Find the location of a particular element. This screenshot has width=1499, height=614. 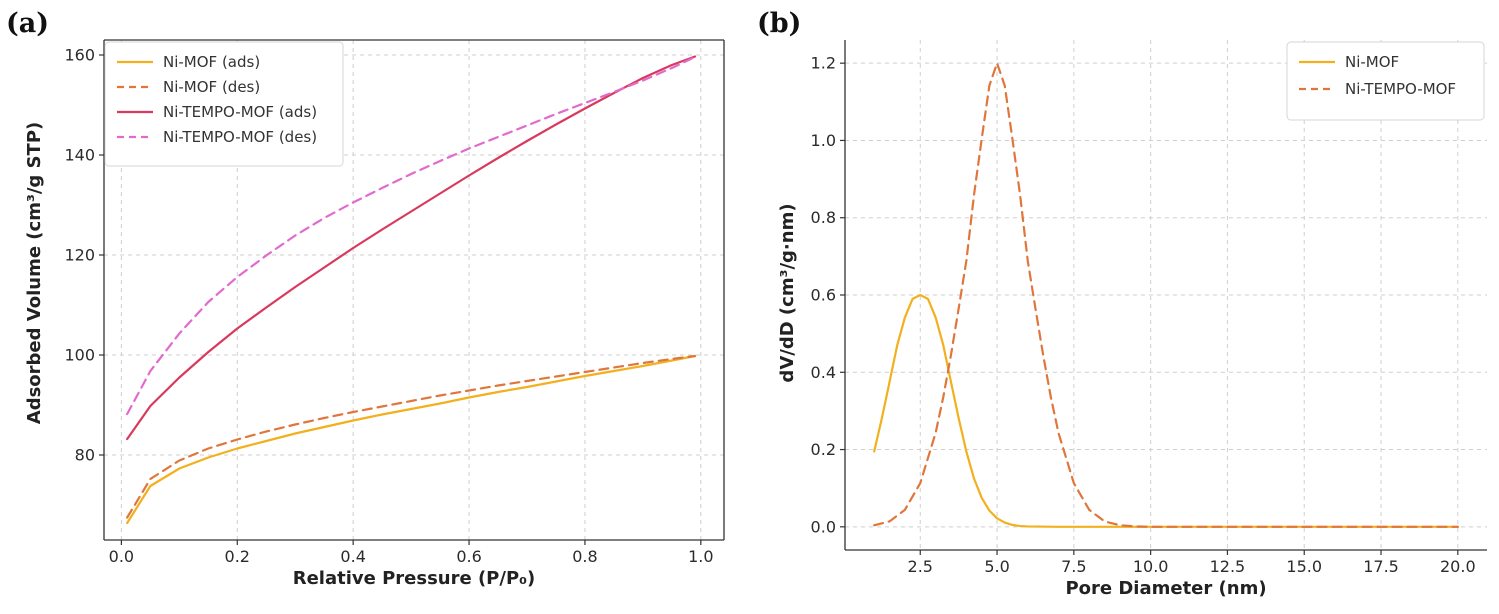

panel-b-x-tick-label: 2.5 is located at coordinates (920, 566).